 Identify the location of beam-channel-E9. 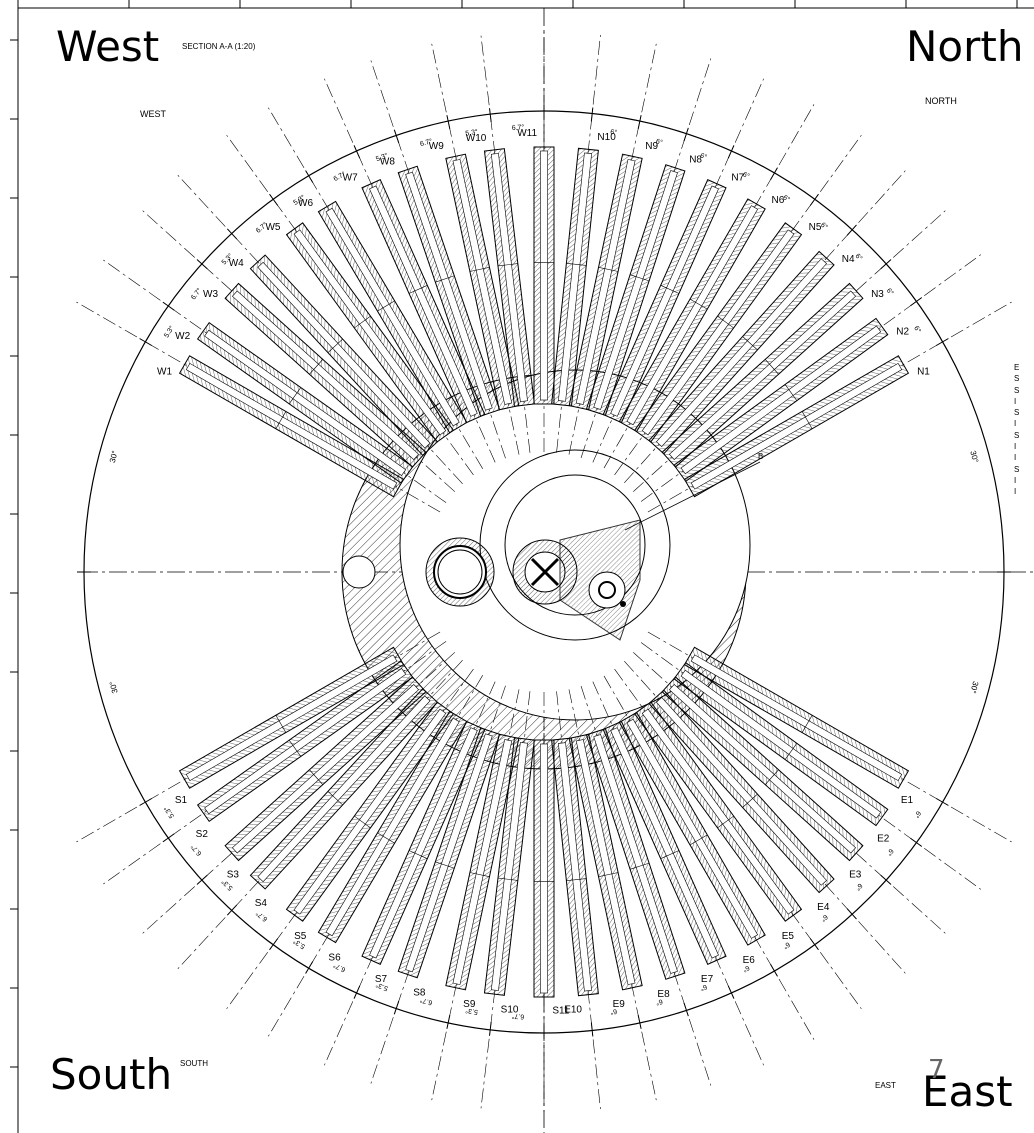
(605, 862).